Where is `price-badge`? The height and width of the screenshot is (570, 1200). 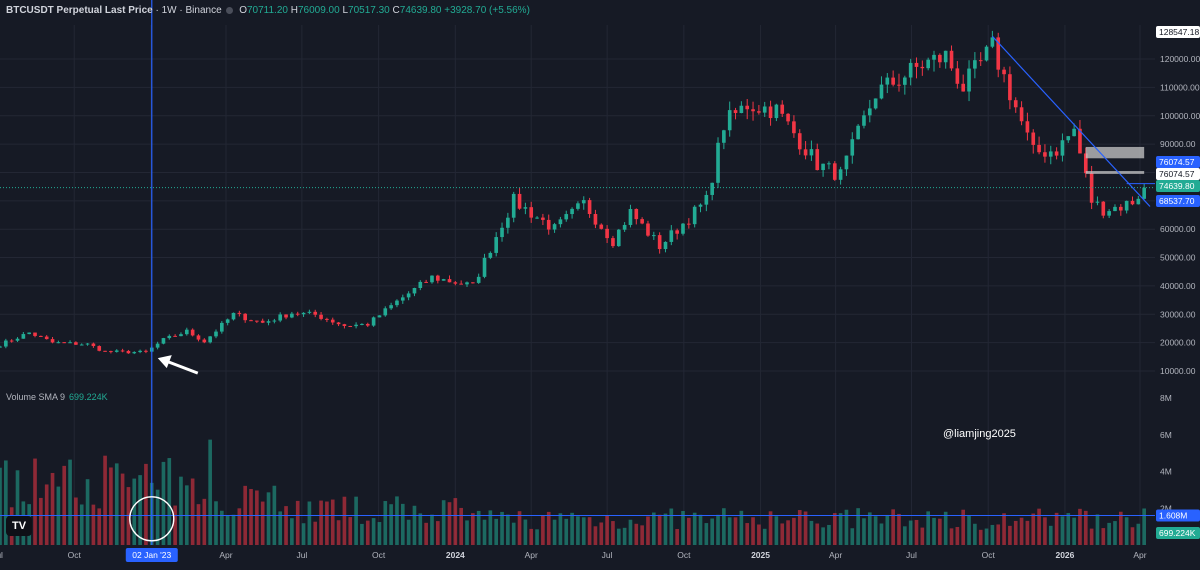
price-badge is located at coordinates (1178, 32).